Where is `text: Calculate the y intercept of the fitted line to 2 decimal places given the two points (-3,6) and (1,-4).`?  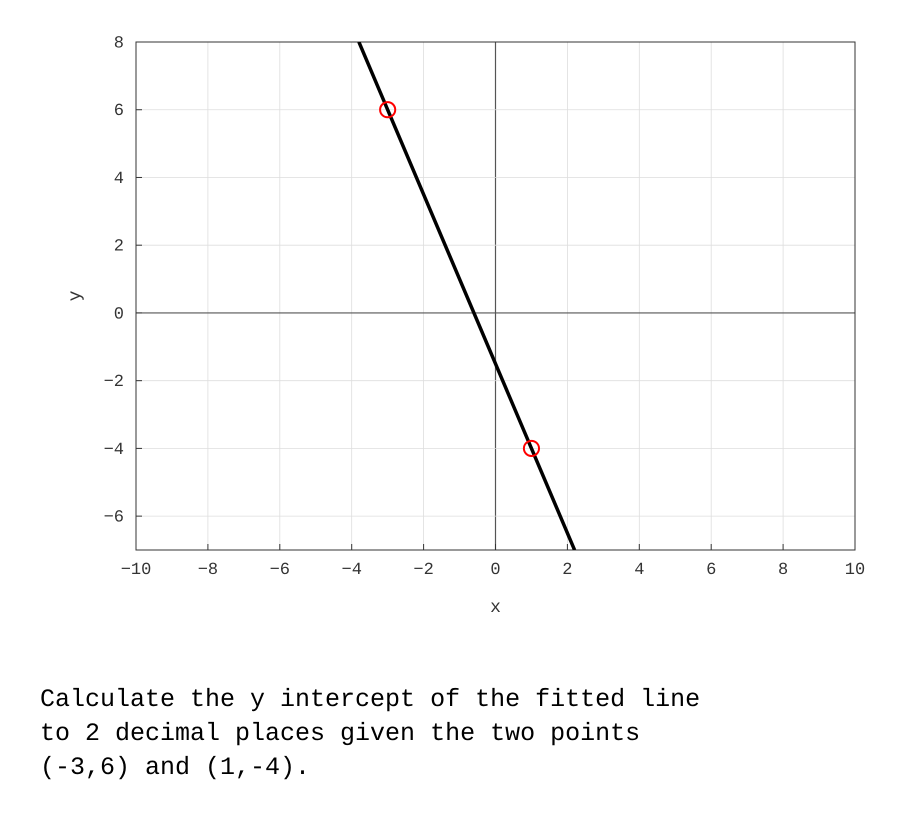
text: Calculate the y intercept of the fitted line to 2 decimal places given the two points (-3,6) and (1,-4). is located at coordinates (370, 733).